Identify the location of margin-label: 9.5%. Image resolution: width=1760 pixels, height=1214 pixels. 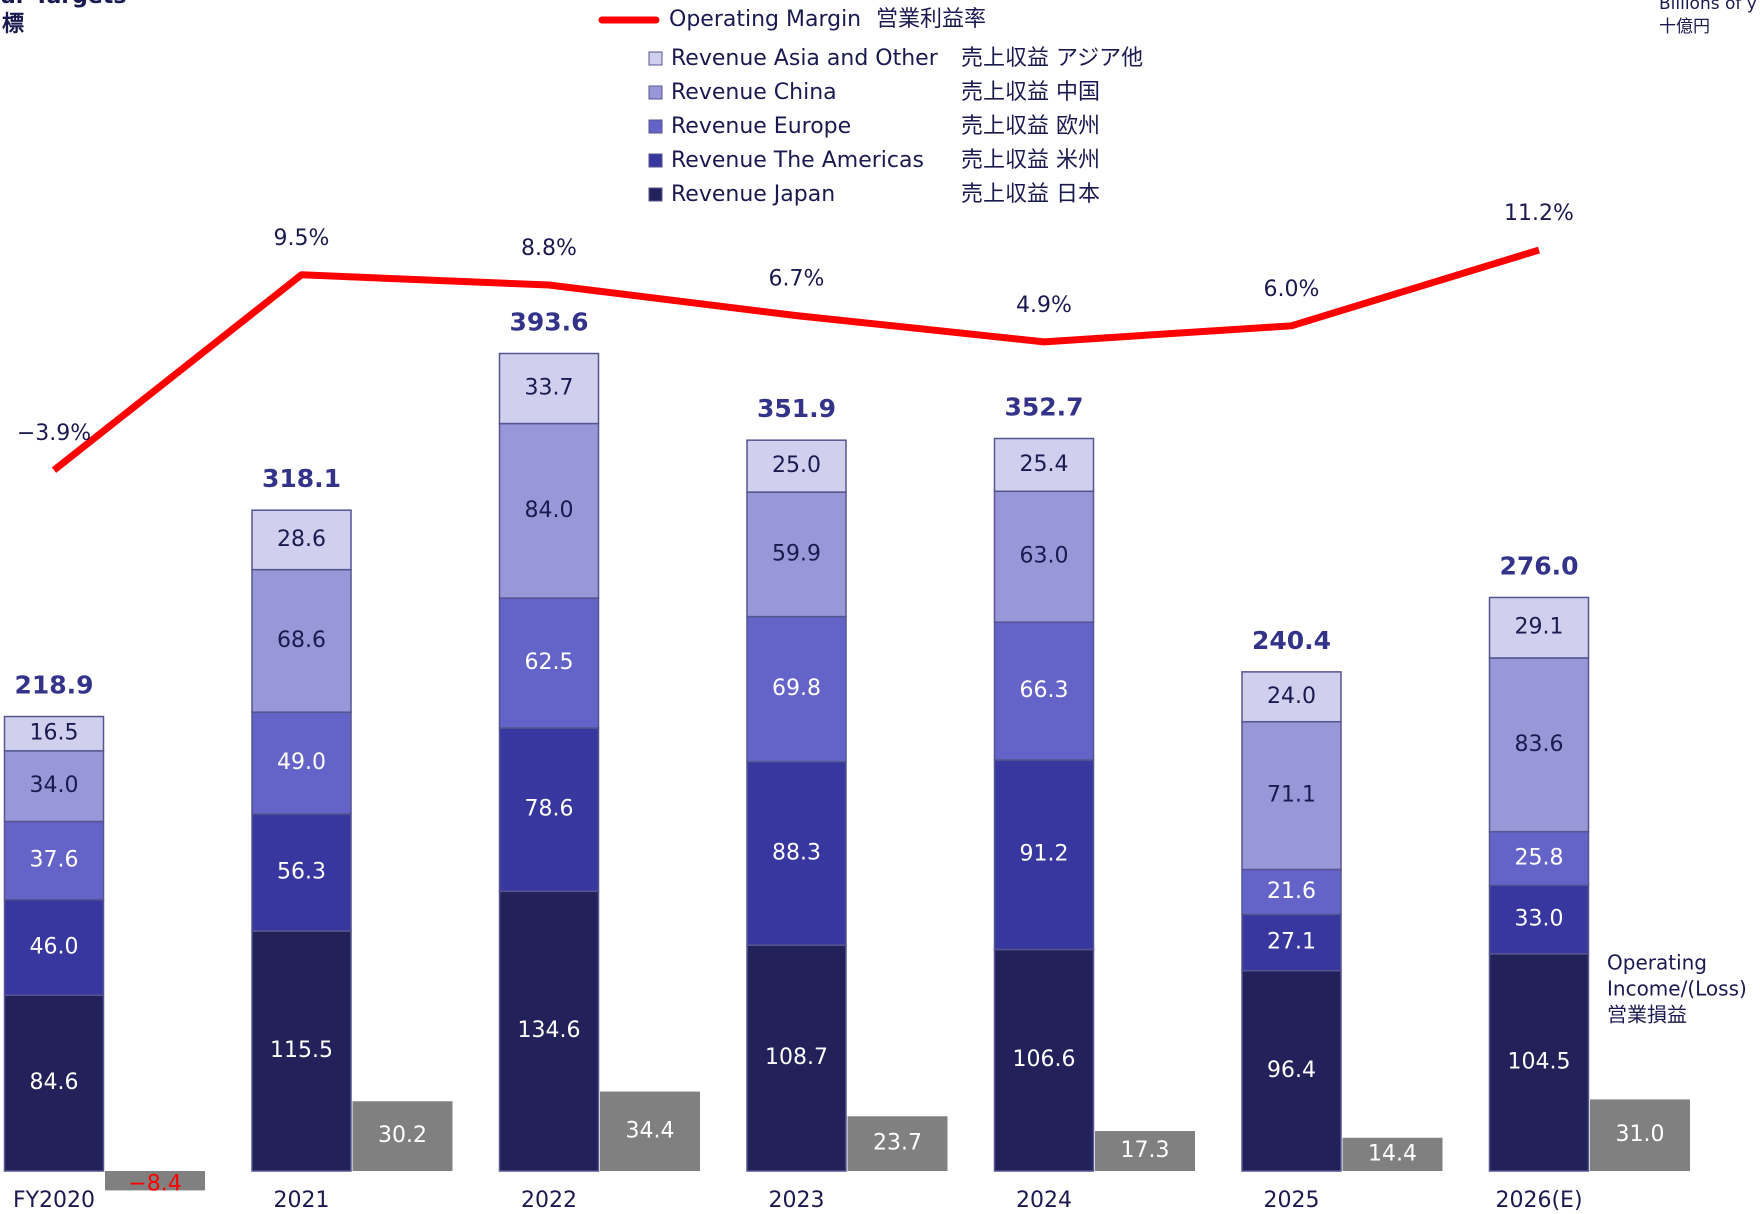
(302, 238).